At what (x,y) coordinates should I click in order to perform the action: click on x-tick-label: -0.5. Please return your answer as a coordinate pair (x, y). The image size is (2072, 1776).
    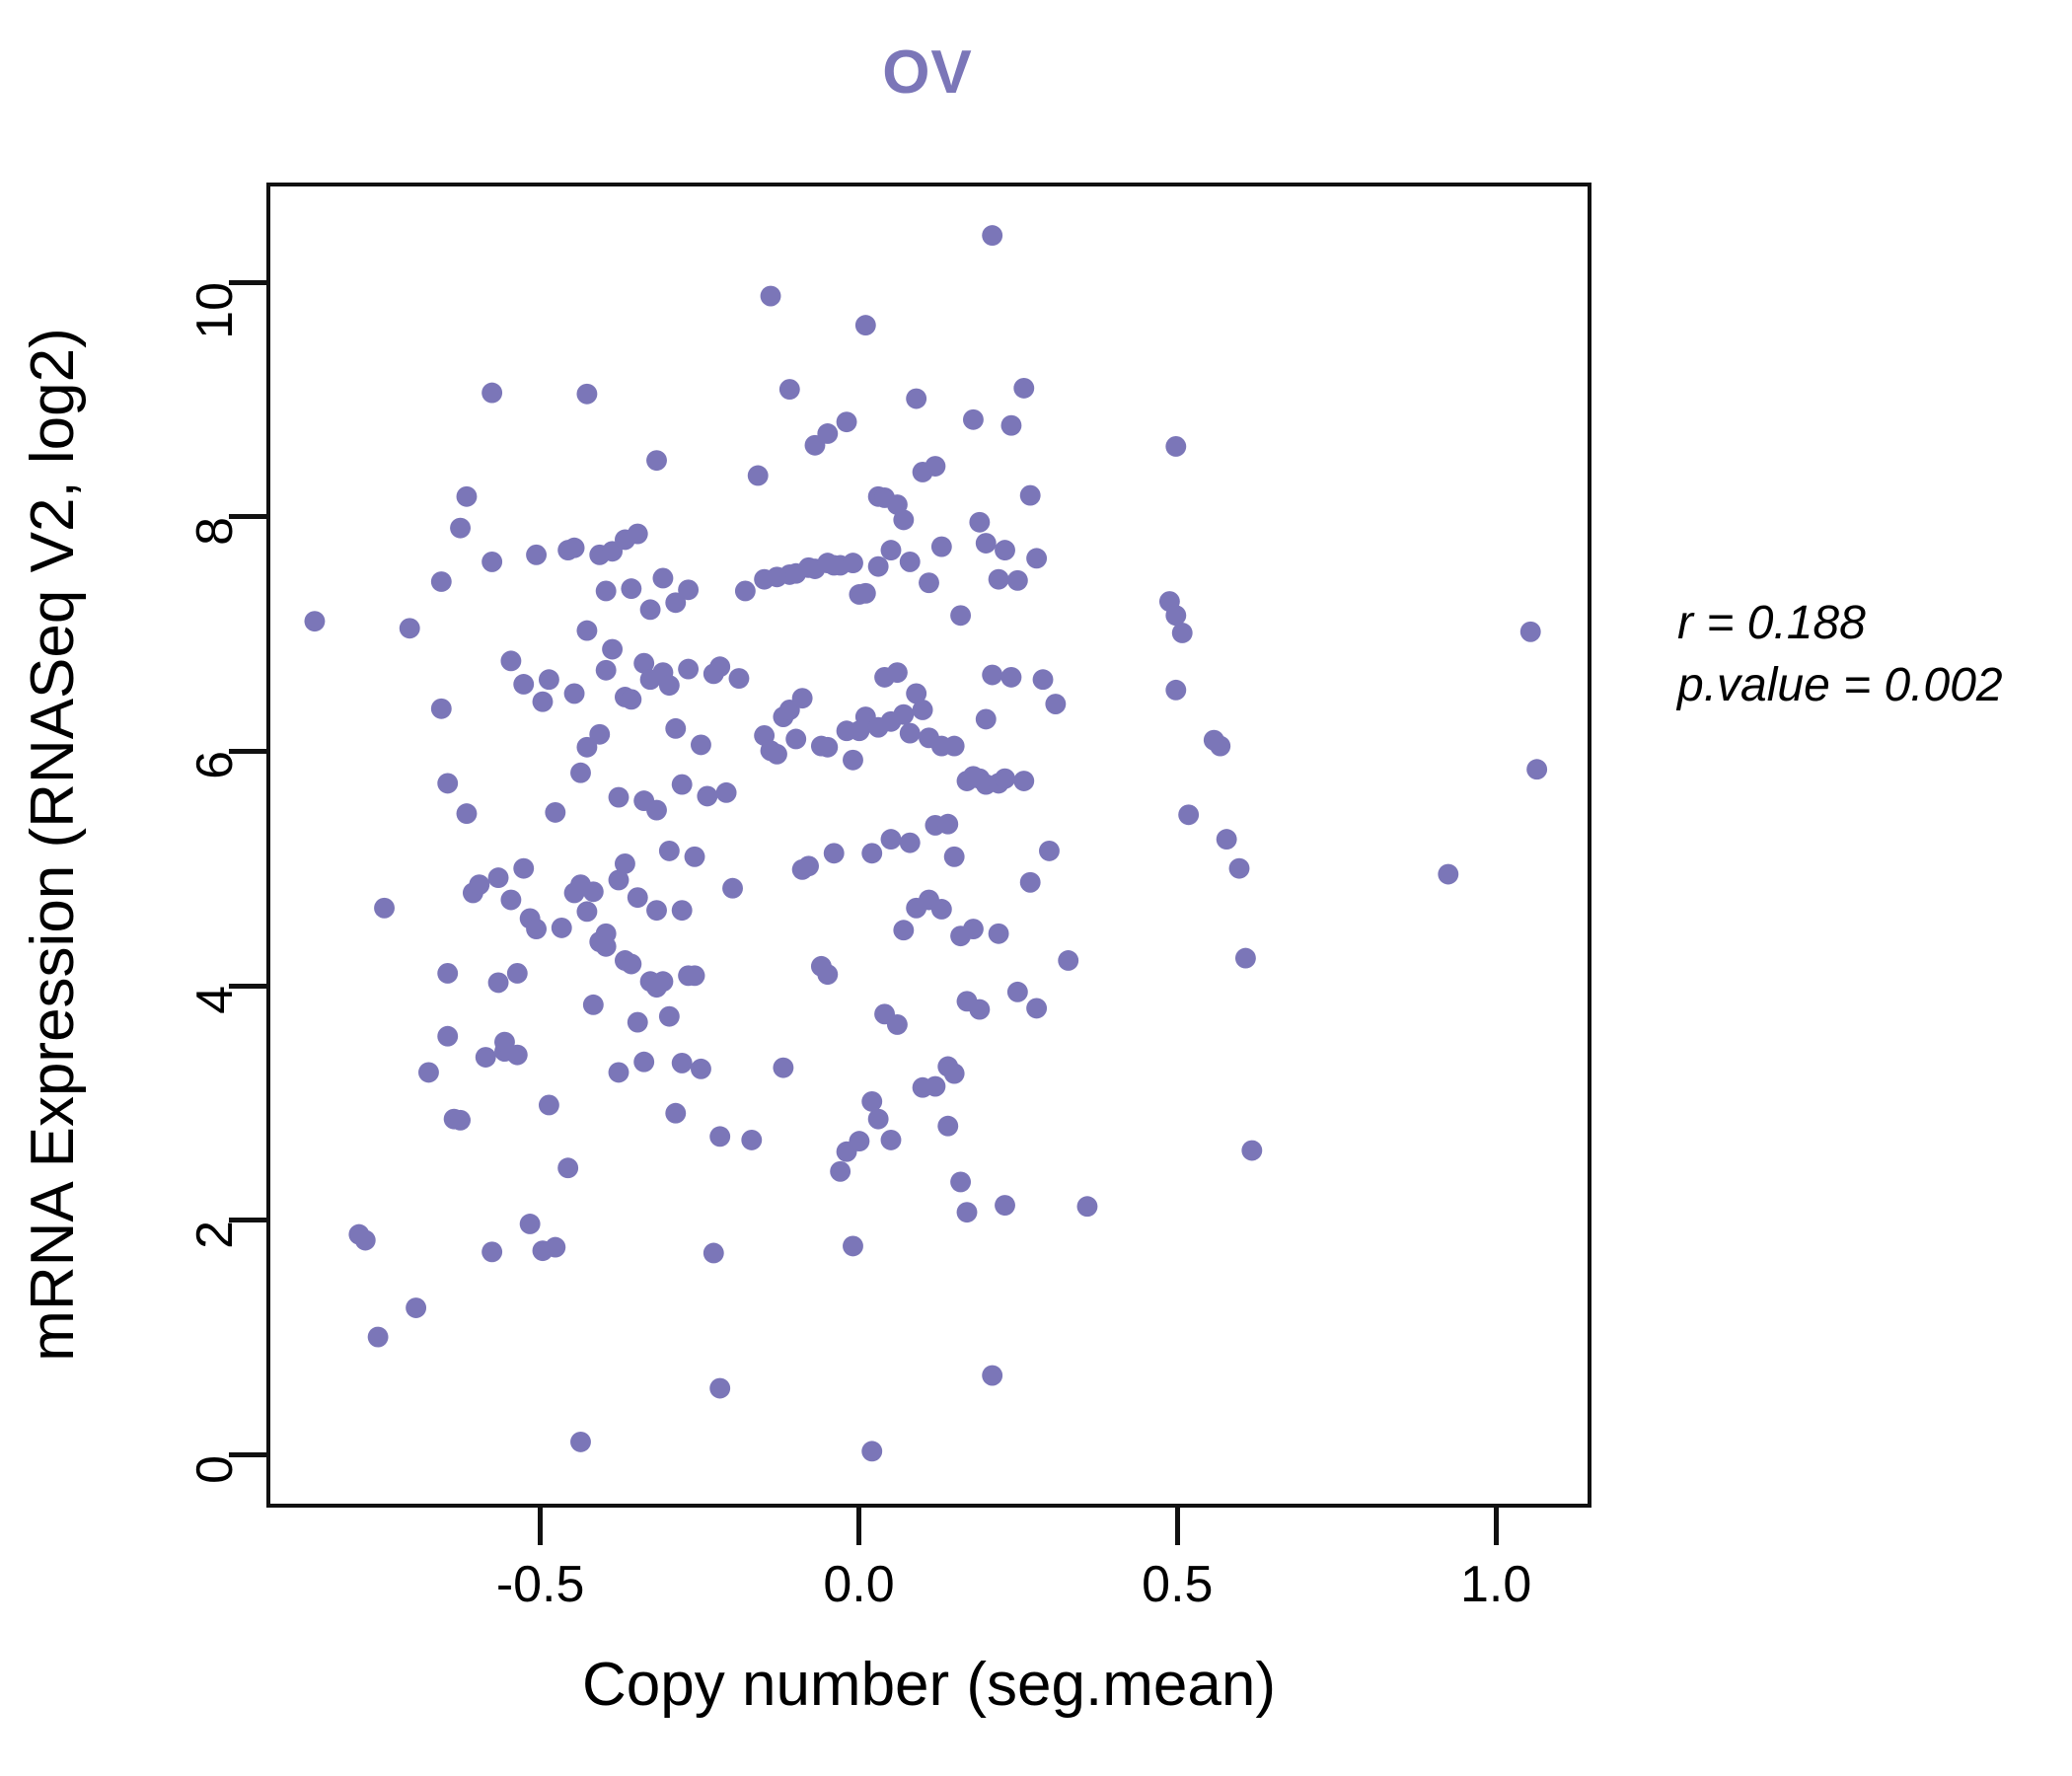
    Looking at the image, I should click on (540, 1585).